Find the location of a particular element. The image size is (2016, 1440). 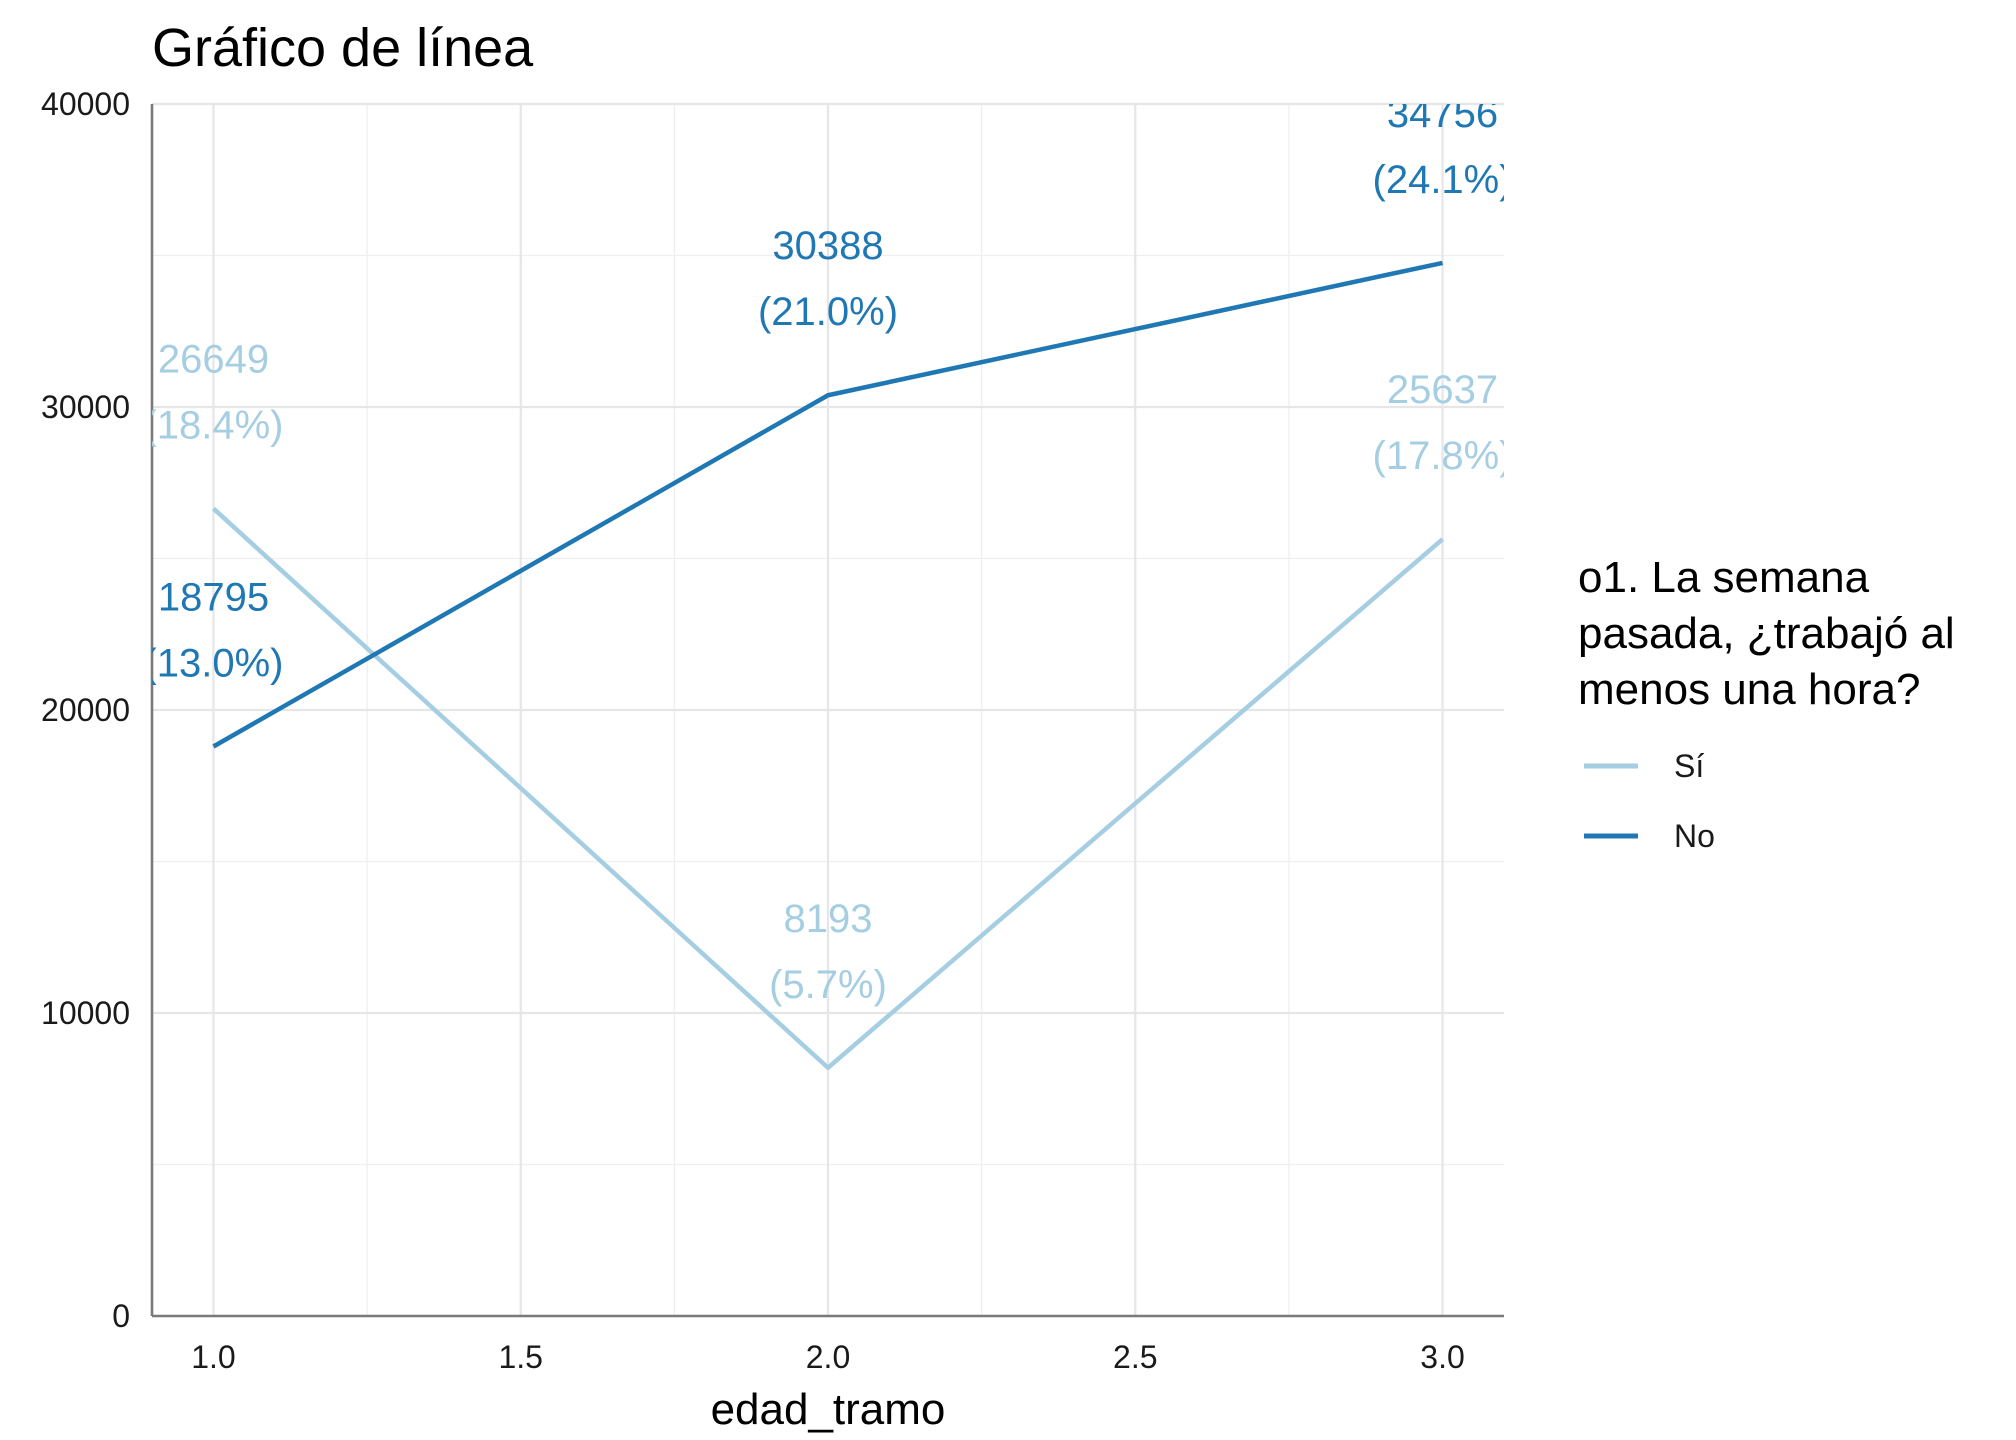

chart-title: Gráfico de línea is located at coordinates (343, 48).